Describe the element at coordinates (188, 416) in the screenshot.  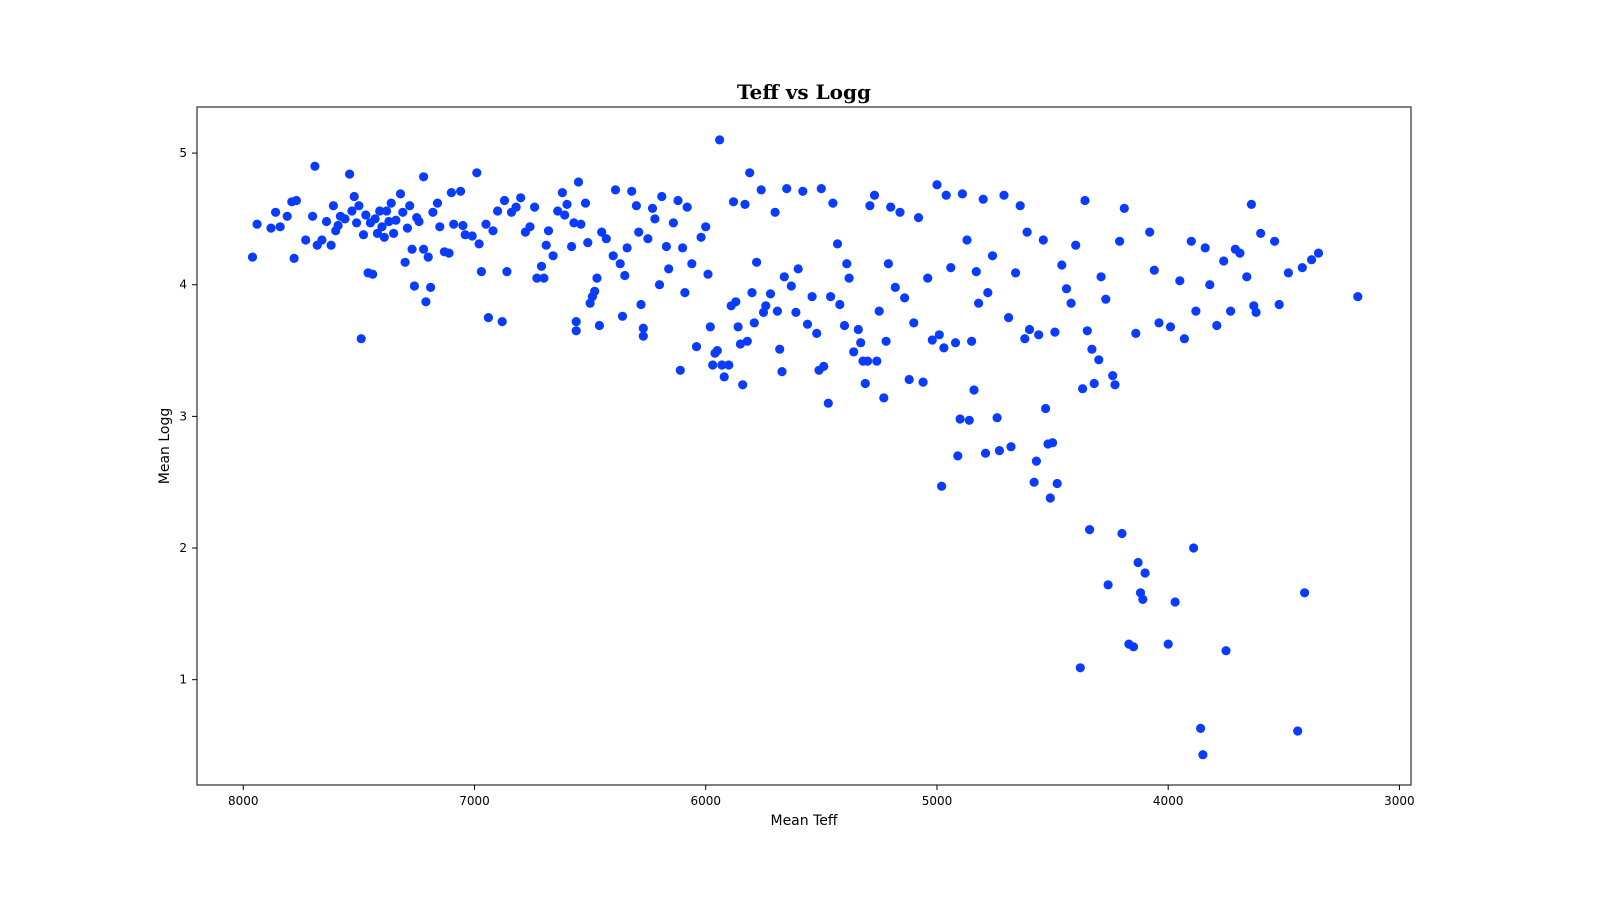
I see `y-axis: 1 2 3 4 5` at that location.